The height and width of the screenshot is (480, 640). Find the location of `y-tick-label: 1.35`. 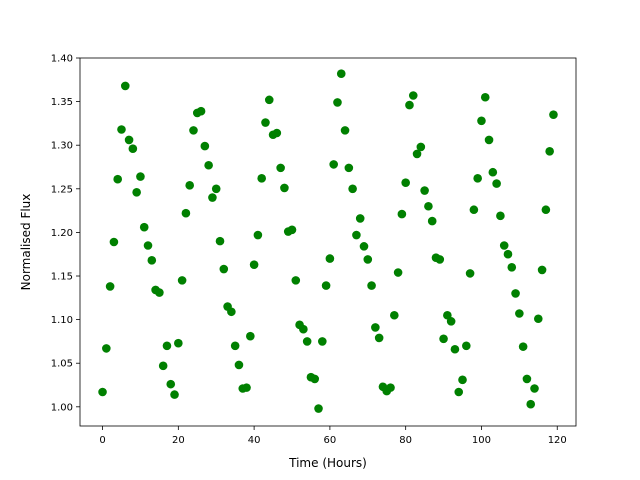

y-tick-label: 1.35 is located at coordinates (62, 102).